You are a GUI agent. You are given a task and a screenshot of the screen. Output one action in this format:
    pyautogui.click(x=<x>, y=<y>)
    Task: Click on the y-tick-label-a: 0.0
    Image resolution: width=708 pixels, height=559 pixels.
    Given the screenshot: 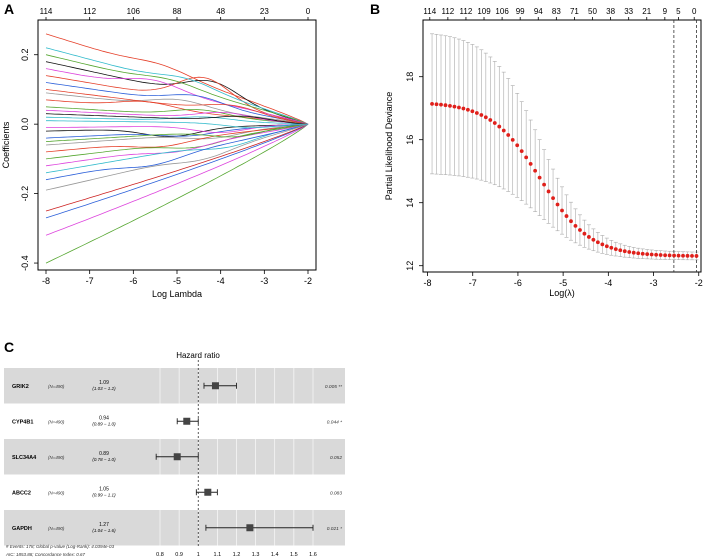 What is the action you would take?
    pyautogui.click(x=25, y=124)
    